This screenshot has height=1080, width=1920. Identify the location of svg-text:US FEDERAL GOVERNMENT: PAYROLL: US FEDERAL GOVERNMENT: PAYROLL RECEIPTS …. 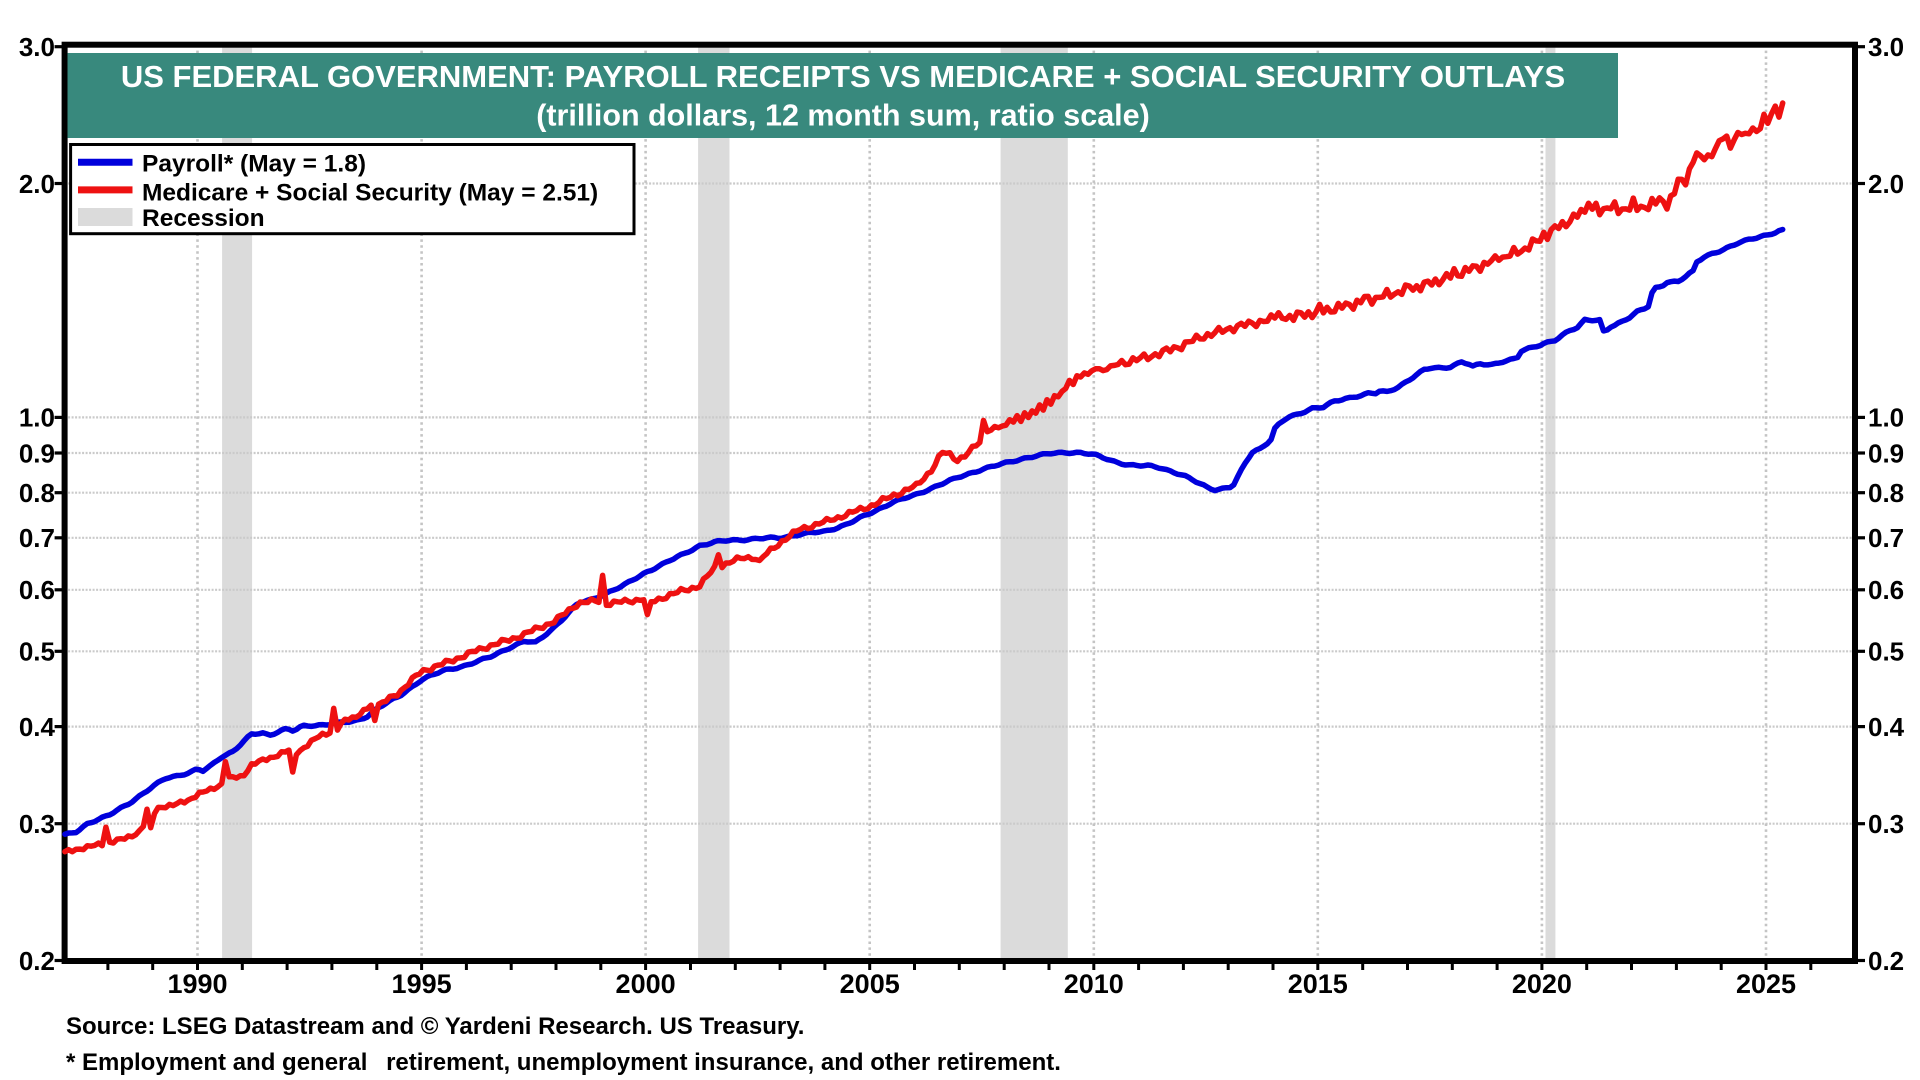
(843, 76).